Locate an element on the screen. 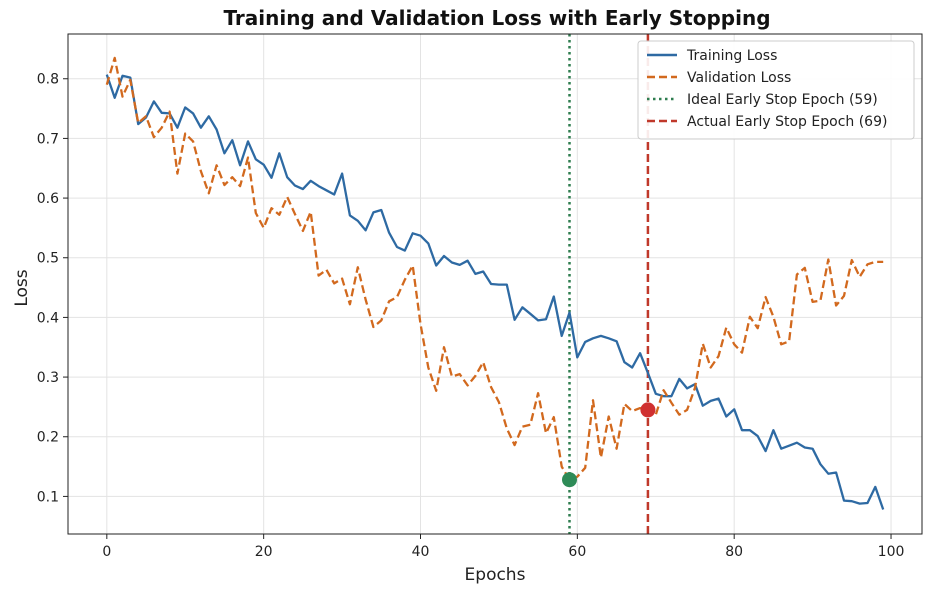 The height and width of the screenshot is (593, 930). x-tick-label: 60 is located at coordinates (577, 552).